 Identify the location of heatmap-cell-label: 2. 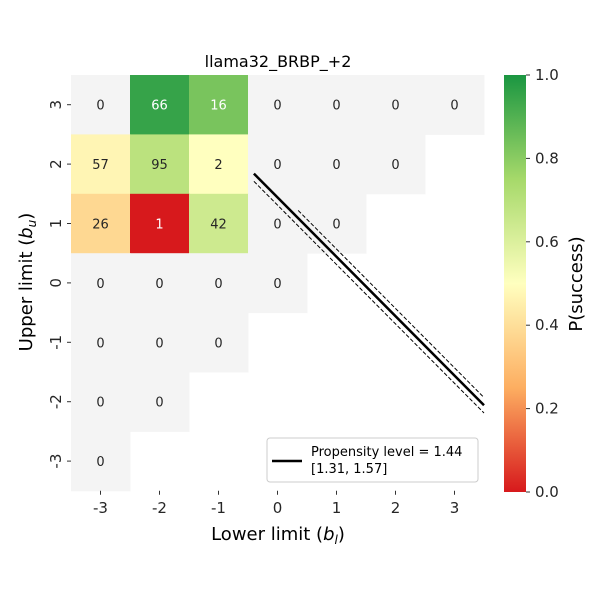
(218, 165).